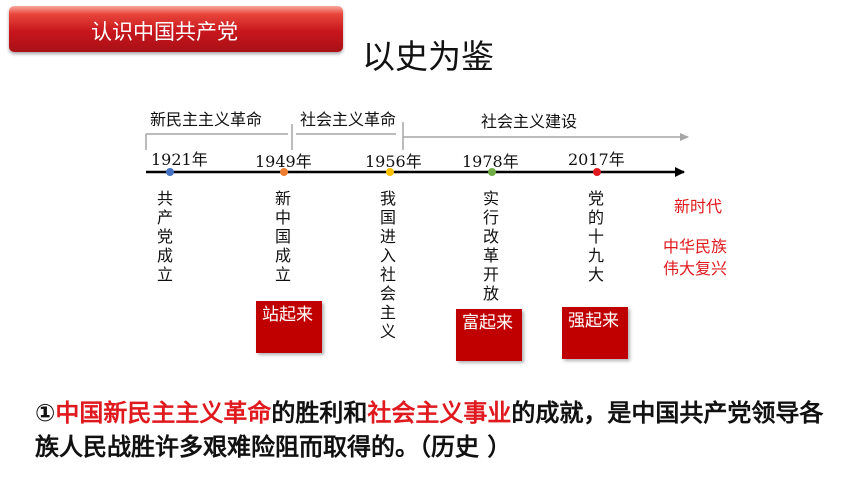 Image resolution: width=860 pixels, height=484 pixels. I want to click on note-new-era: 新时代, so click(698, 206).